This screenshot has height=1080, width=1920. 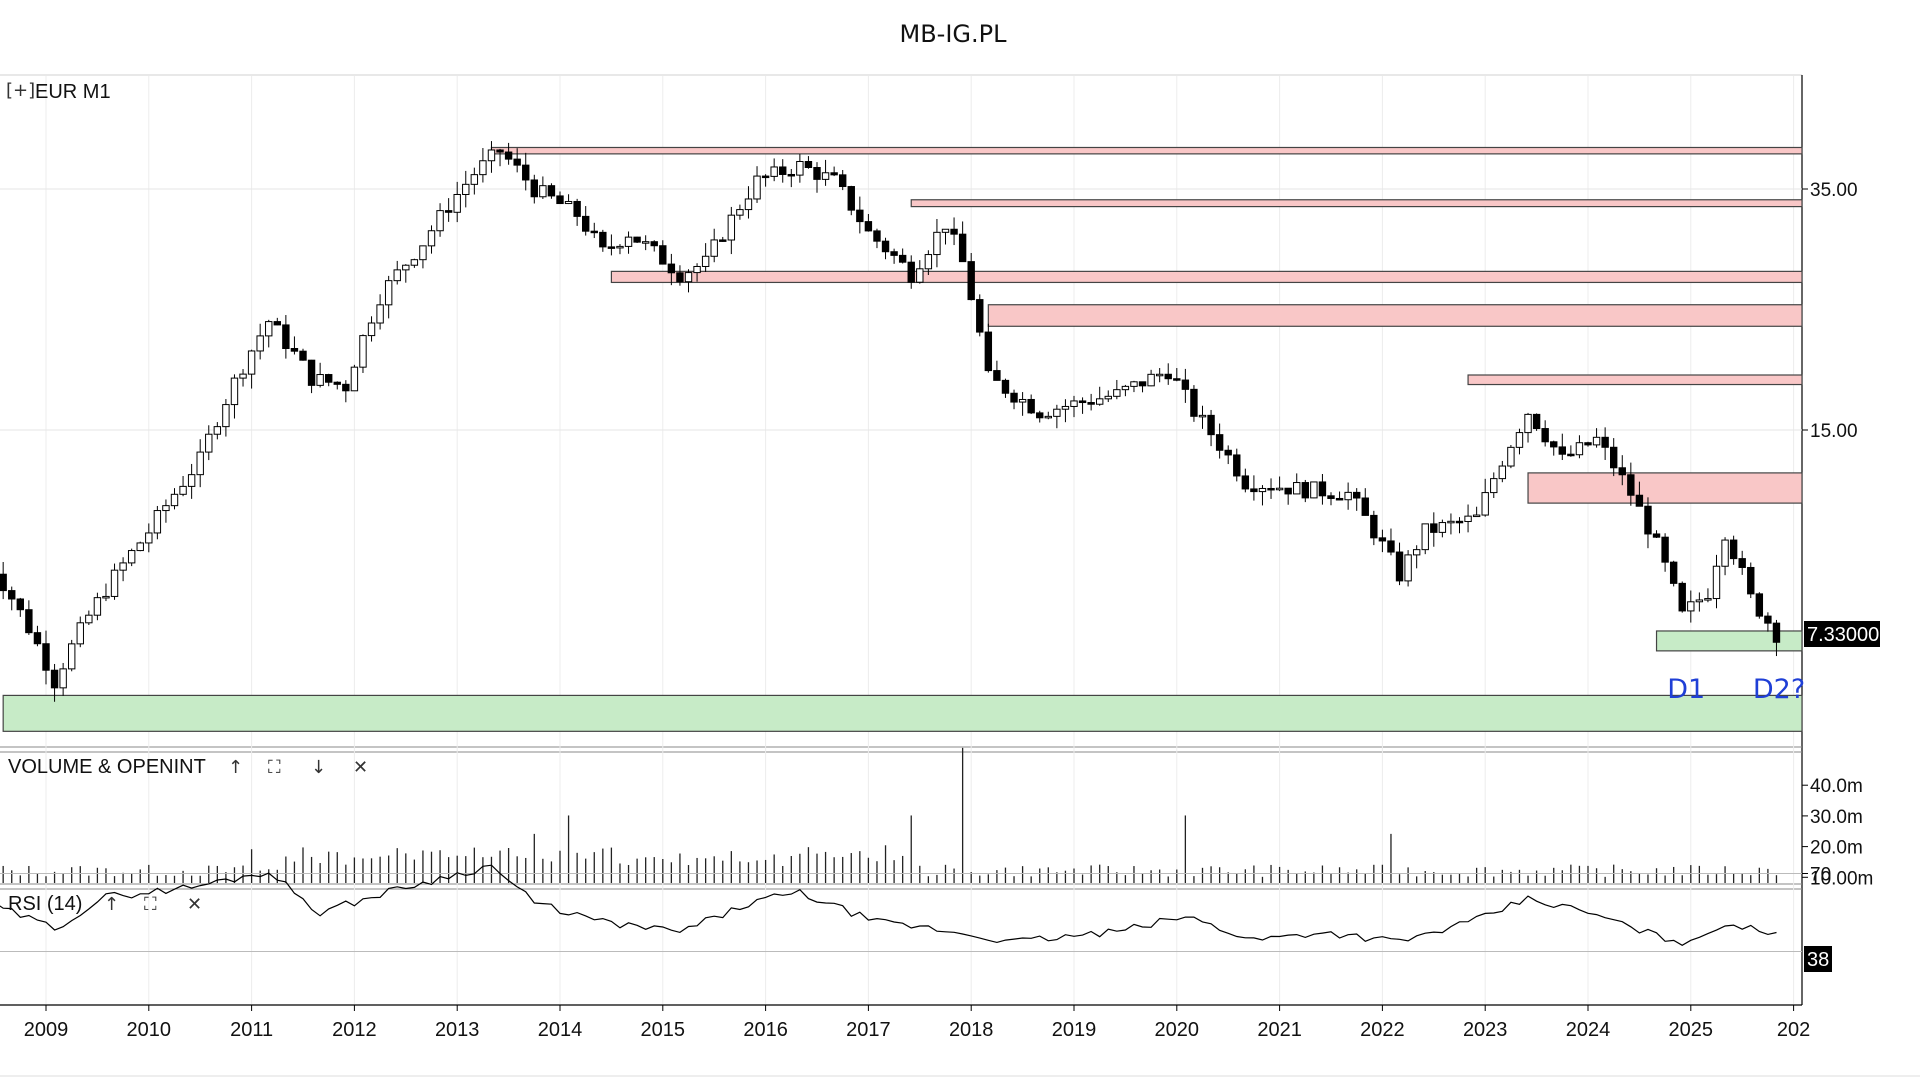 I want to click on volume-close-button: ✕, so click(x=360, y=767).